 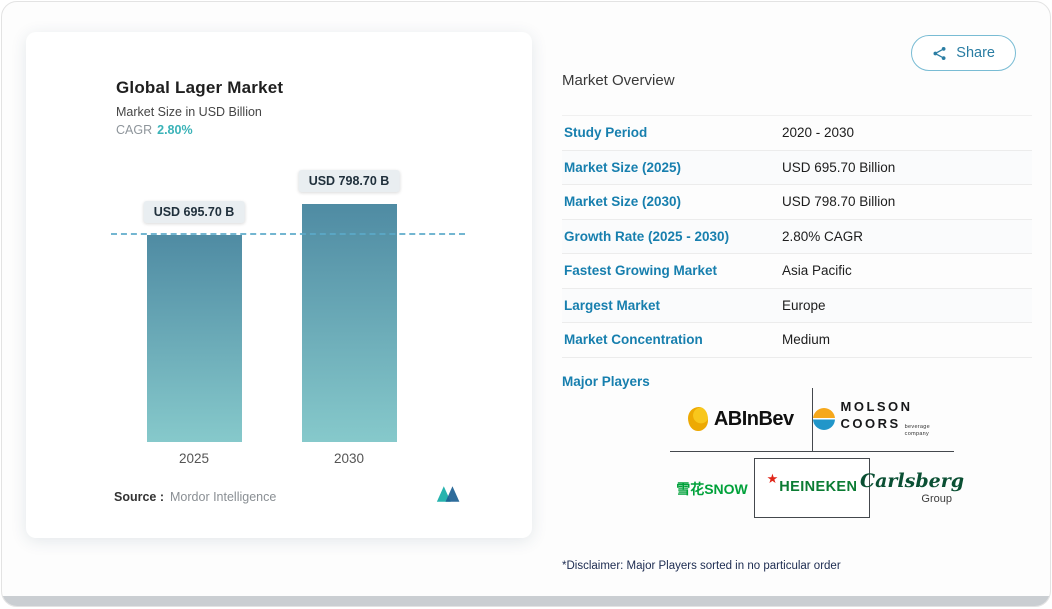 What do you see at coordinates (199, 130) in the screenshot?
I see `chart-cagr: CAGR 2.80%` at bounding box center [199, 130].